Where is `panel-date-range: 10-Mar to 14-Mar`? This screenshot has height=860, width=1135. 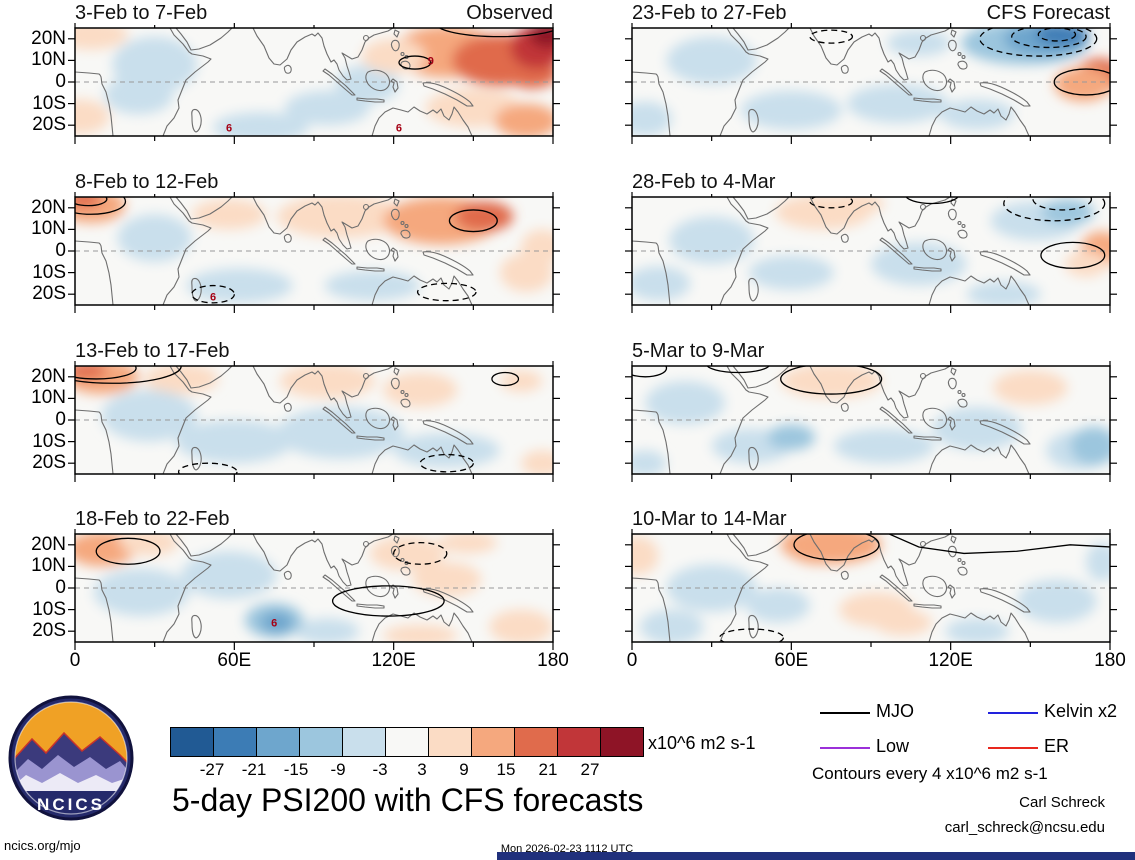 panel-date-range: 10-Mar to 14-Mar is located at coordinates (709, 519).